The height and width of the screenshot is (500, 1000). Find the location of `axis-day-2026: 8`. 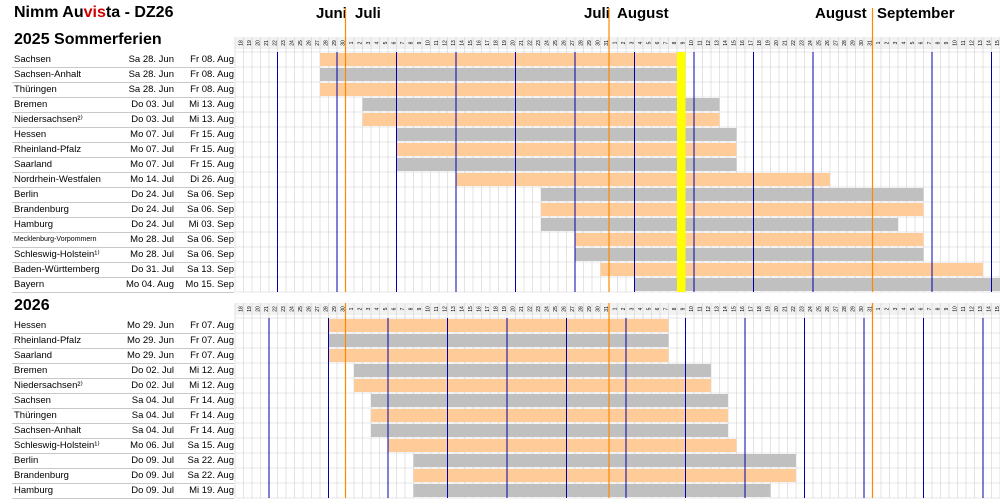

axis-day-2026: 8 is located at coordinates (675, 308).